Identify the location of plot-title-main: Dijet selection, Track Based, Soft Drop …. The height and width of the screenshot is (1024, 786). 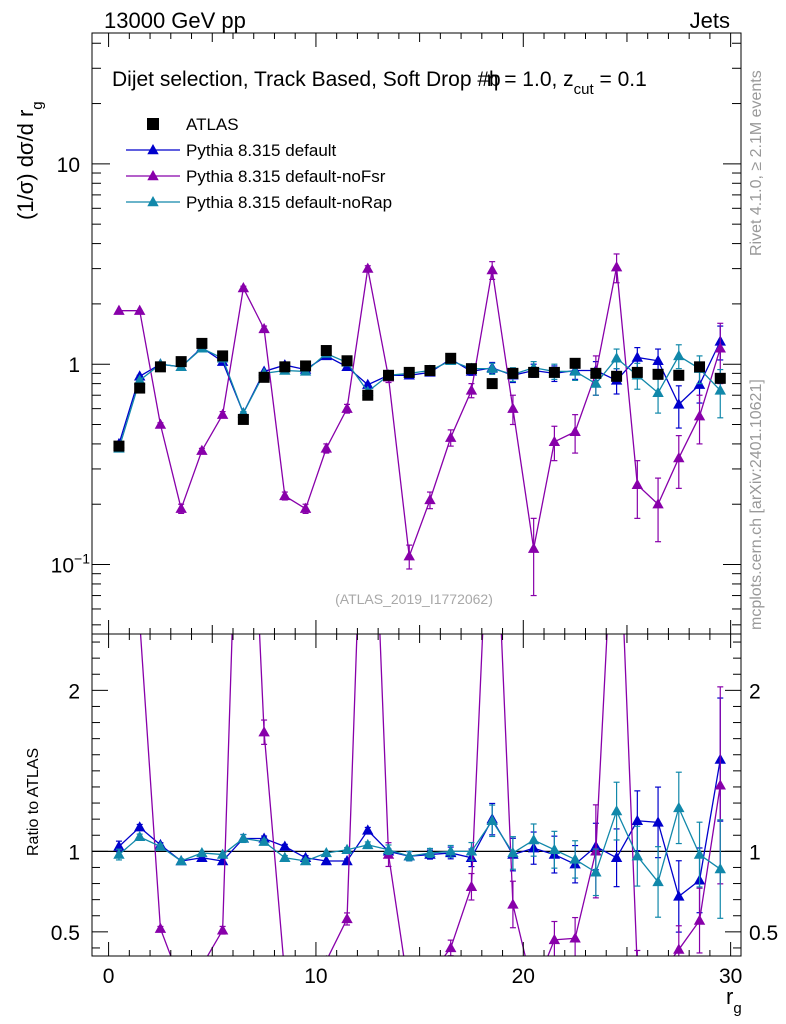
(306, 79).